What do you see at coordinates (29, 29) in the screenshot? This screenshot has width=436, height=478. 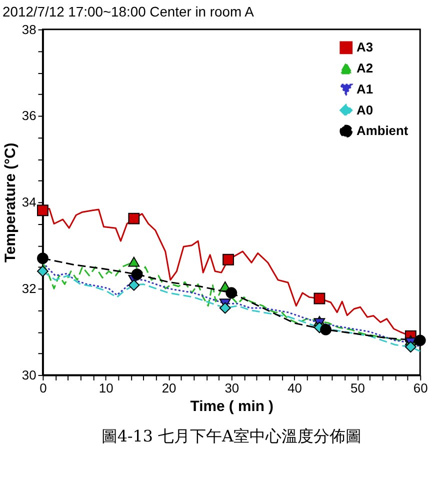 I see `y-tick-label: 38` at bounding box center [29, 29].